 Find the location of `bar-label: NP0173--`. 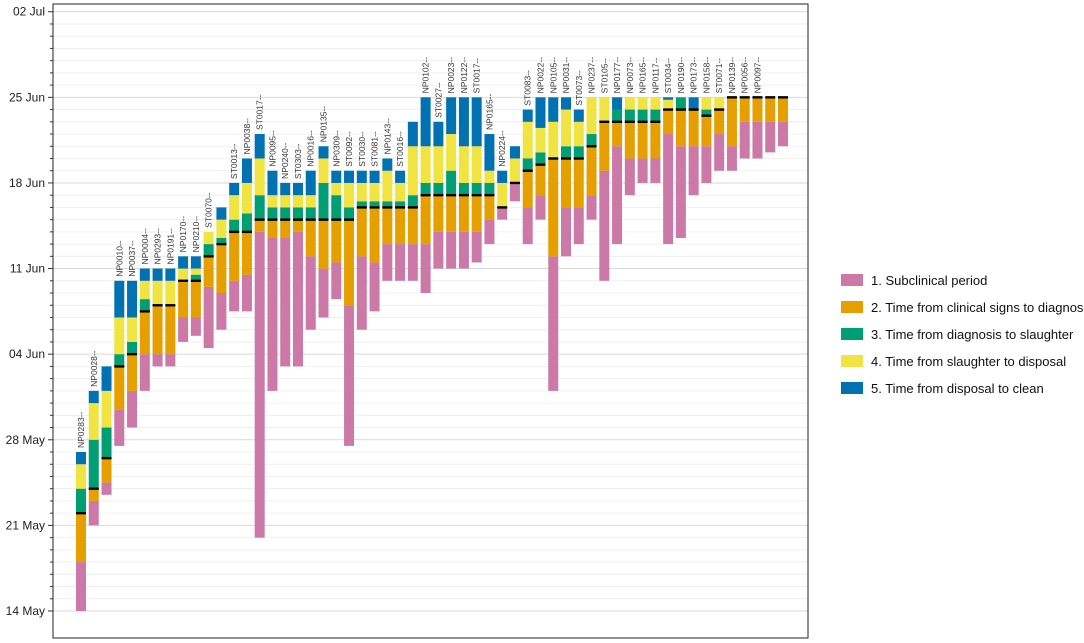

bar-label: NP0173-- is located at coordinates (694, 75).